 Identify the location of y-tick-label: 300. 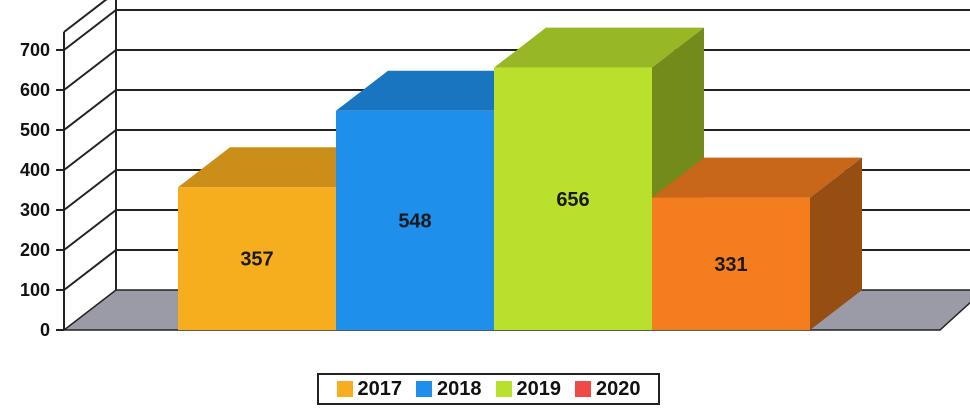
(35, 210).